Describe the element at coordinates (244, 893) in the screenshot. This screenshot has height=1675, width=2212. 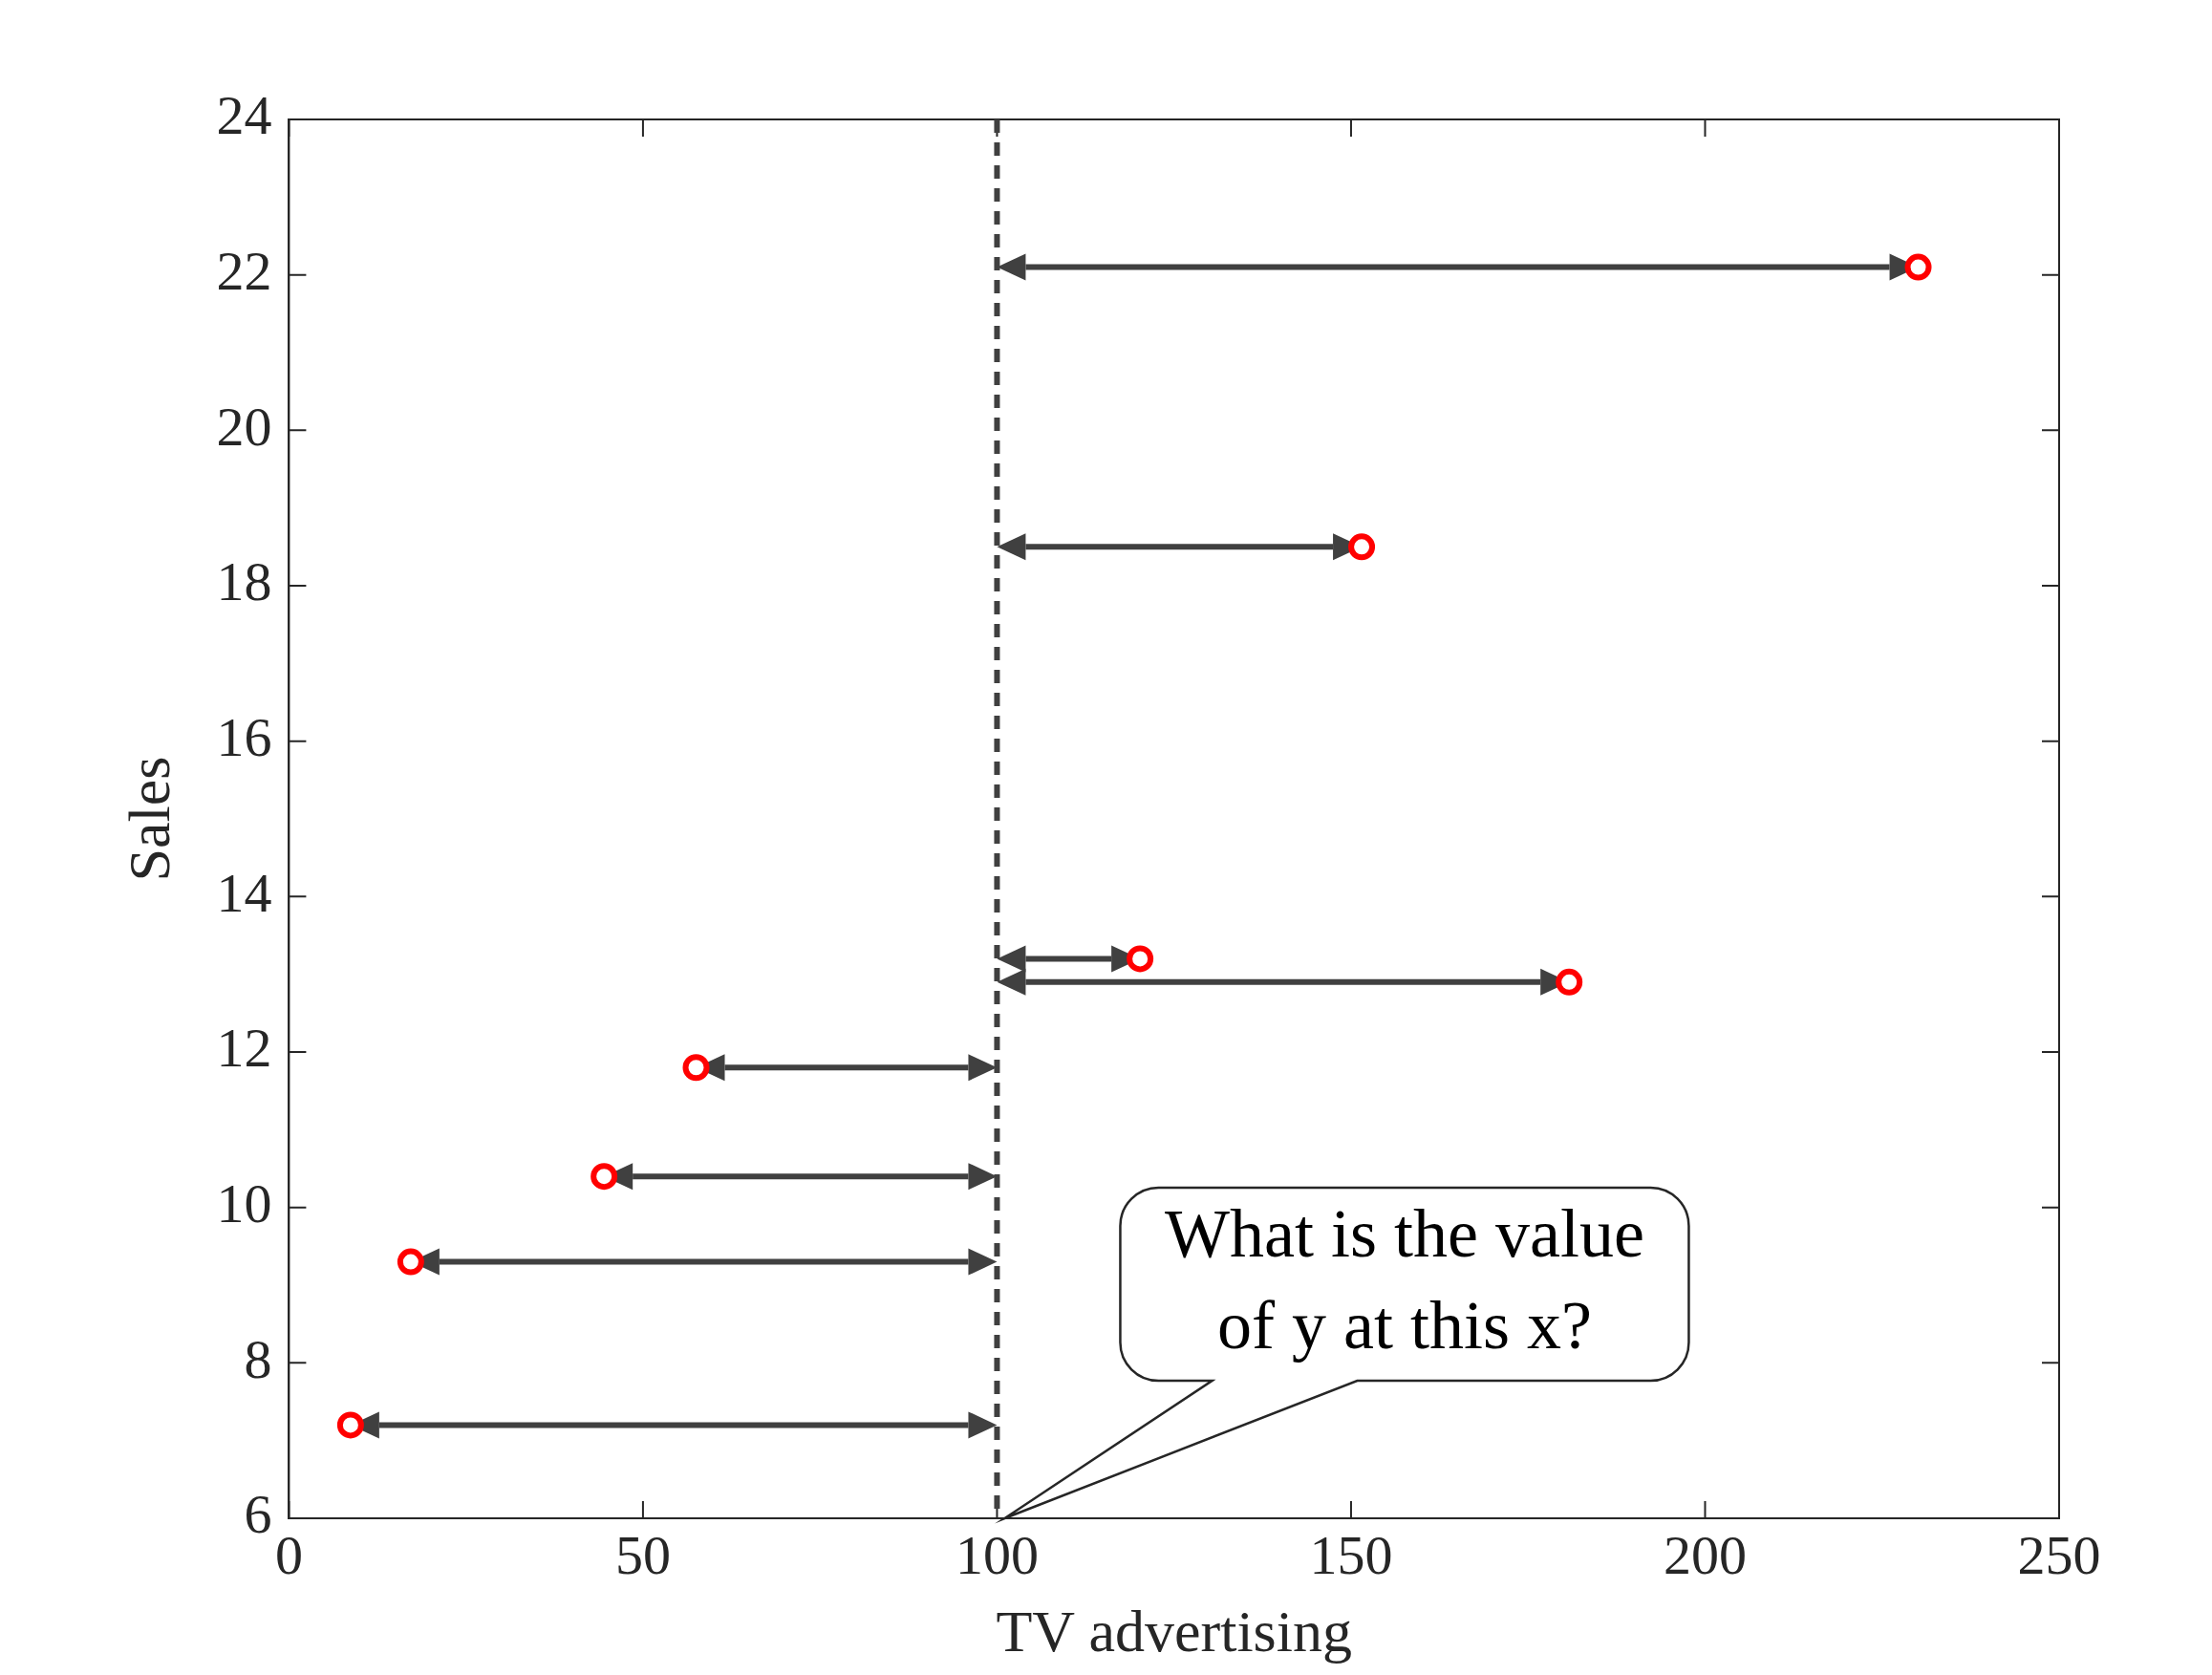
I see `y-tick-label: 14` at that location.